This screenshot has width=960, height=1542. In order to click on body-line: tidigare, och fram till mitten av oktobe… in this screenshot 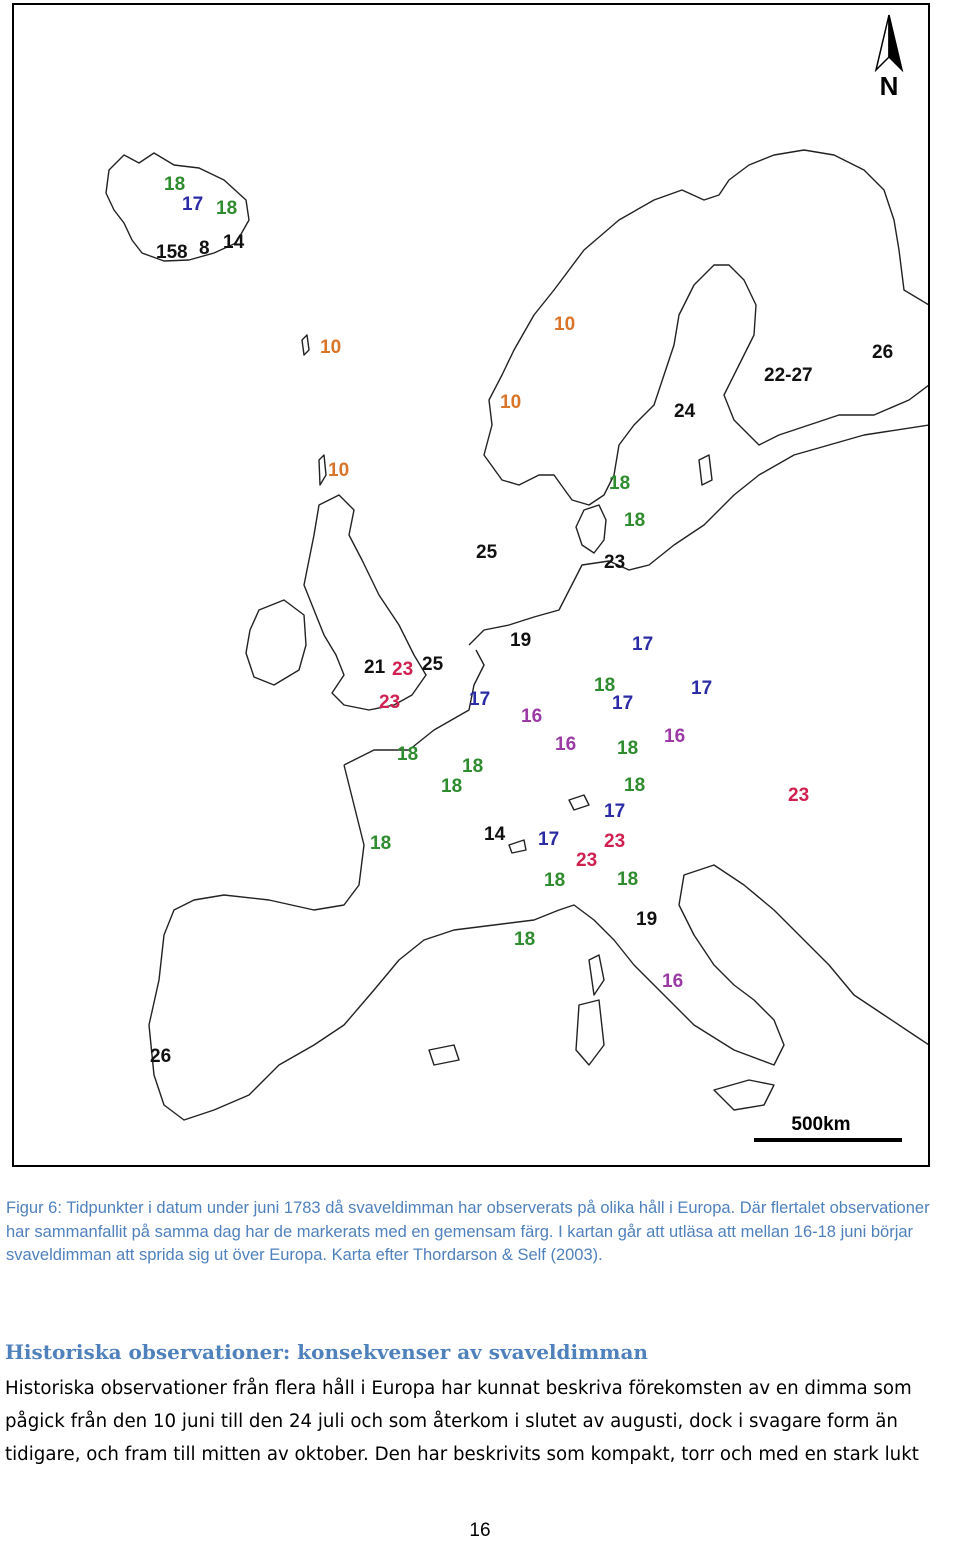, I will do `click(462, 1454)`.